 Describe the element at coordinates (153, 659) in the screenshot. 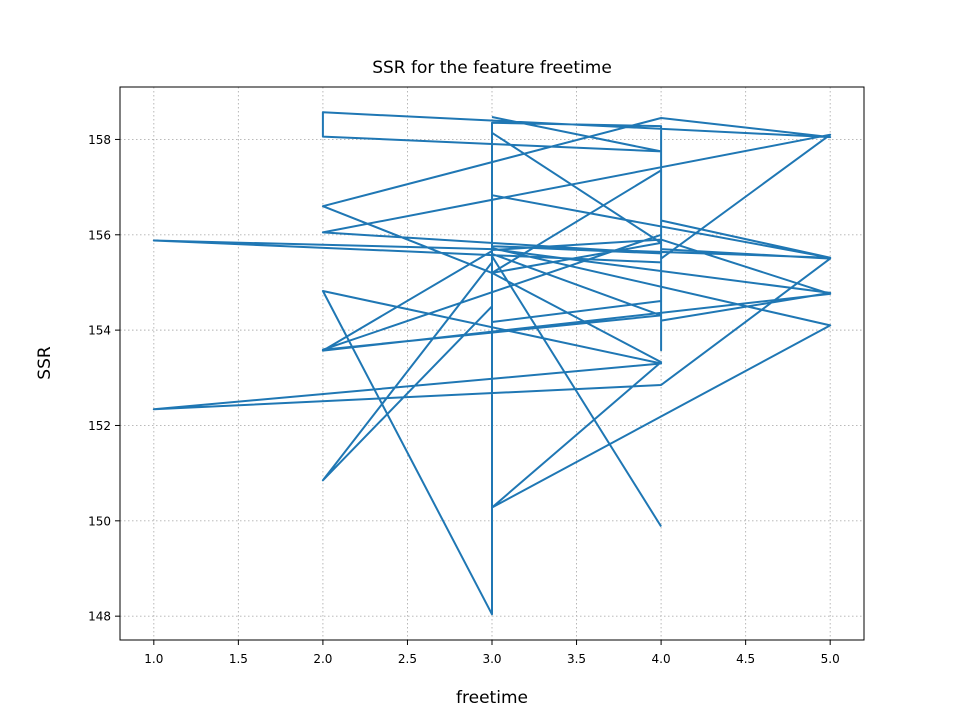

I see `x-tick-label: 1.0` at that location.